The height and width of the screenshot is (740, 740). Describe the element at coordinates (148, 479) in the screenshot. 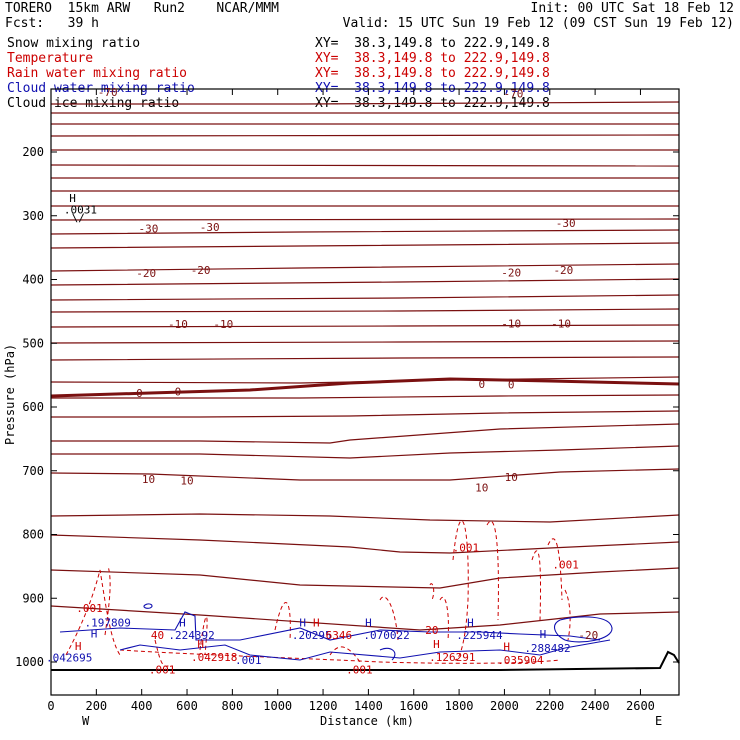

I see `contour-label-17: 10` at that location.